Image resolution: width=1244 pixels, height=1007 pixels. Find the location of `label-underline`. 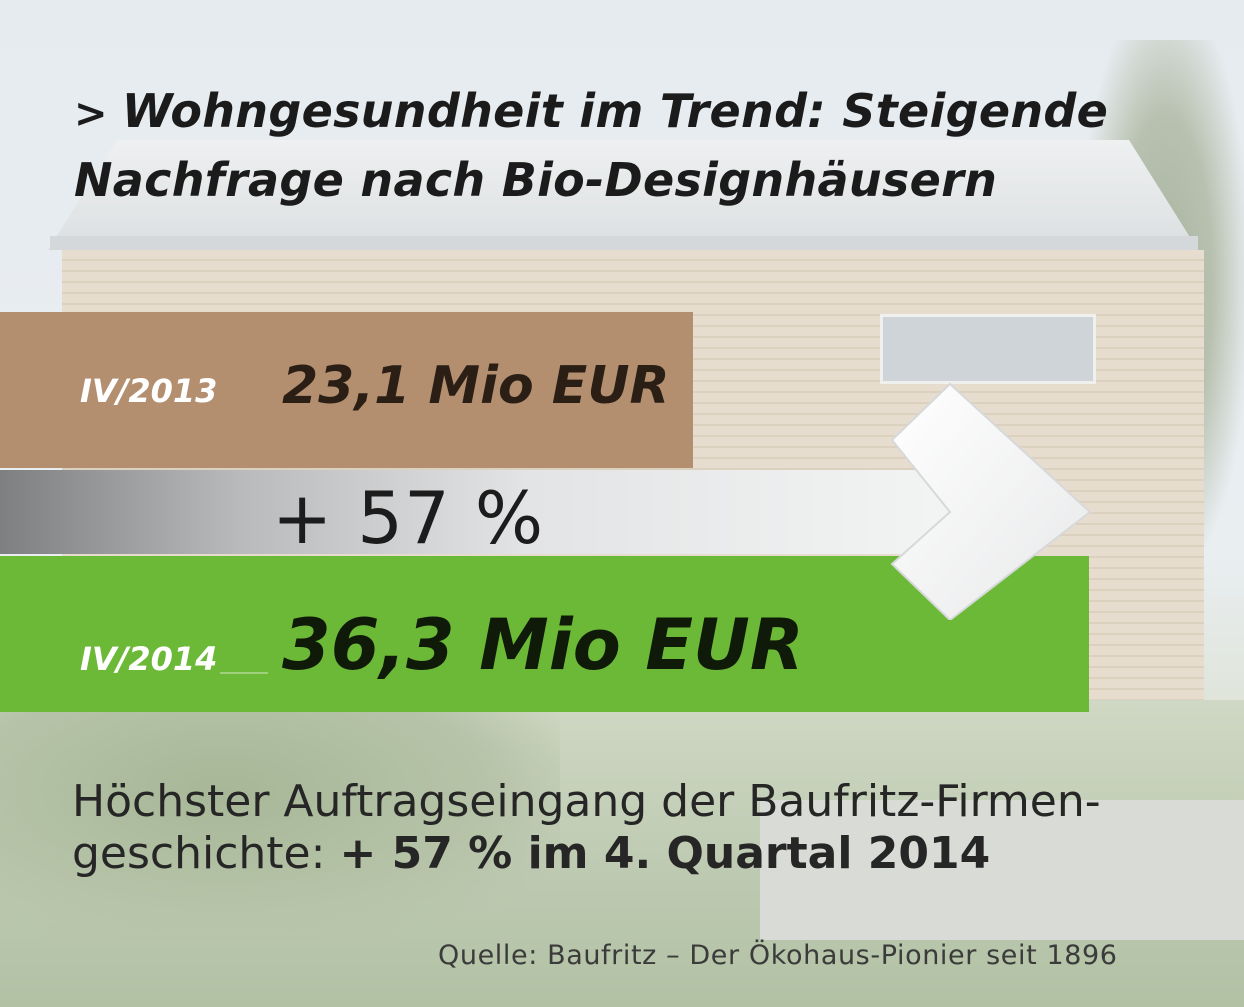

label-underline is located at coordinates (244, 673).